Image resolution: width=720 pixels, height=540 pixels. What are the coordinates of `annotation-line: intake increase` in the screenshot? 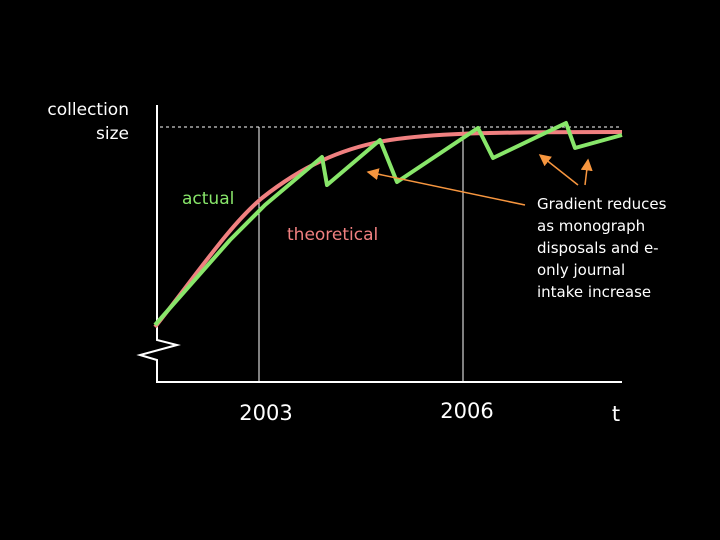 It's located at (594, 292).